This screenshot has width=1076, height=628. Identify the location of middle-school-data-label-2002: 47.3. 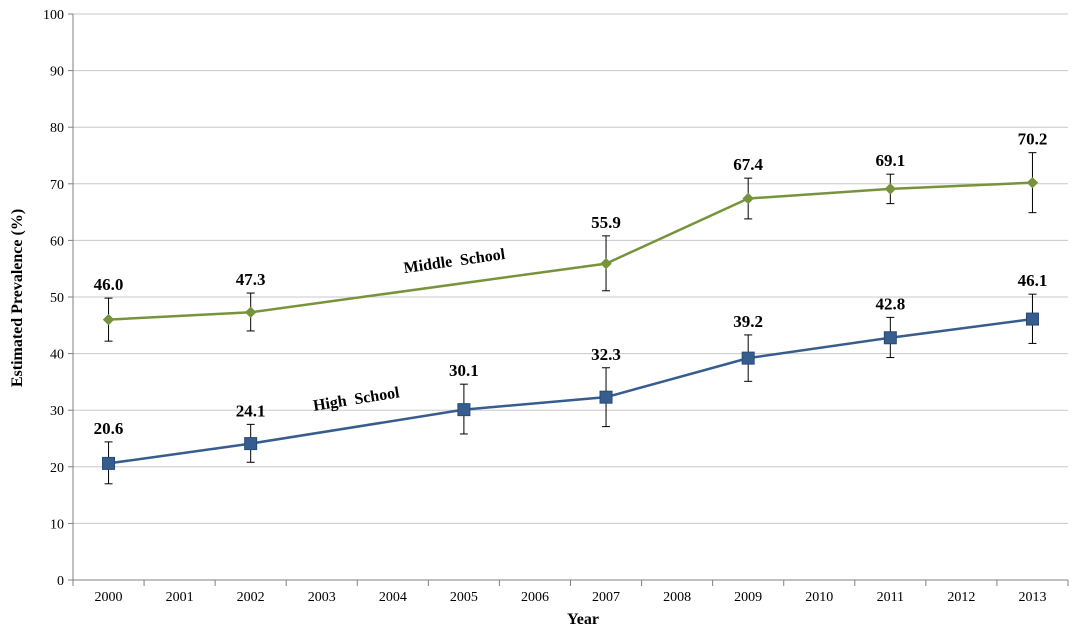
(251, 279).